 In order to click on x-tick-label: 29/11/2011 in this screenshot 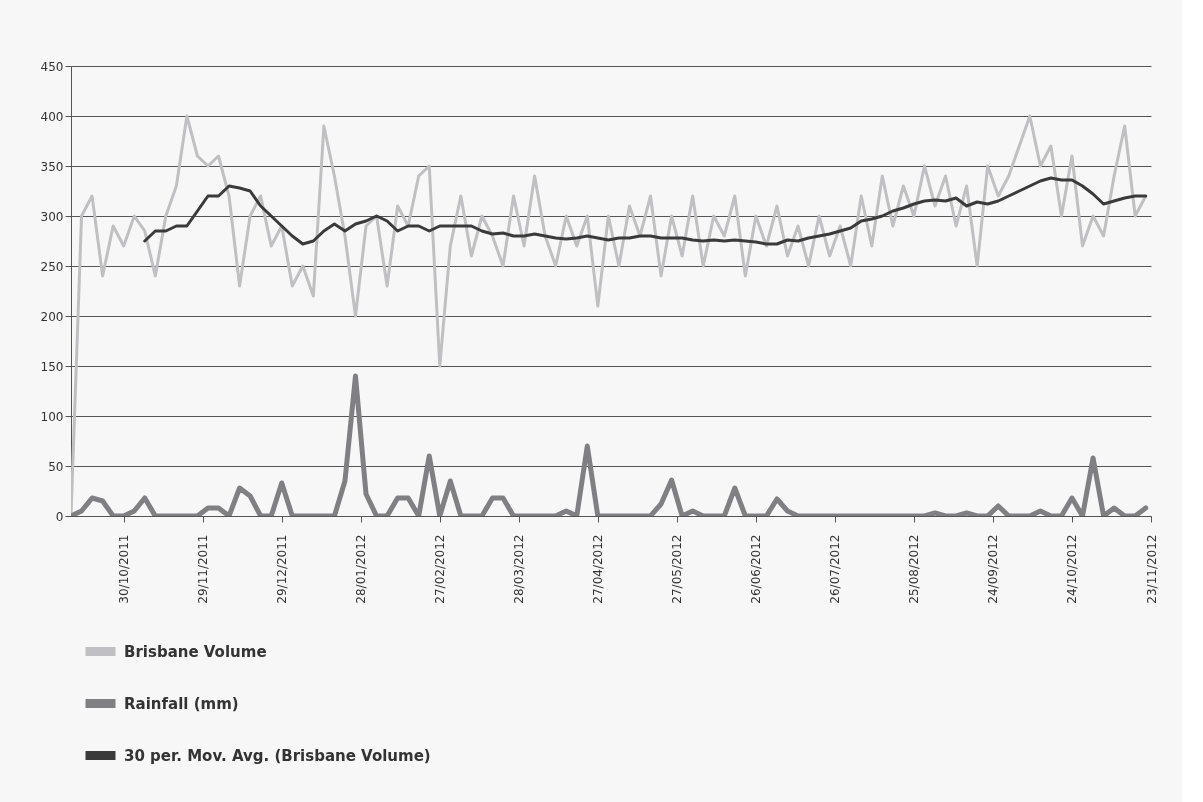, I will do `click(203, 569)`.